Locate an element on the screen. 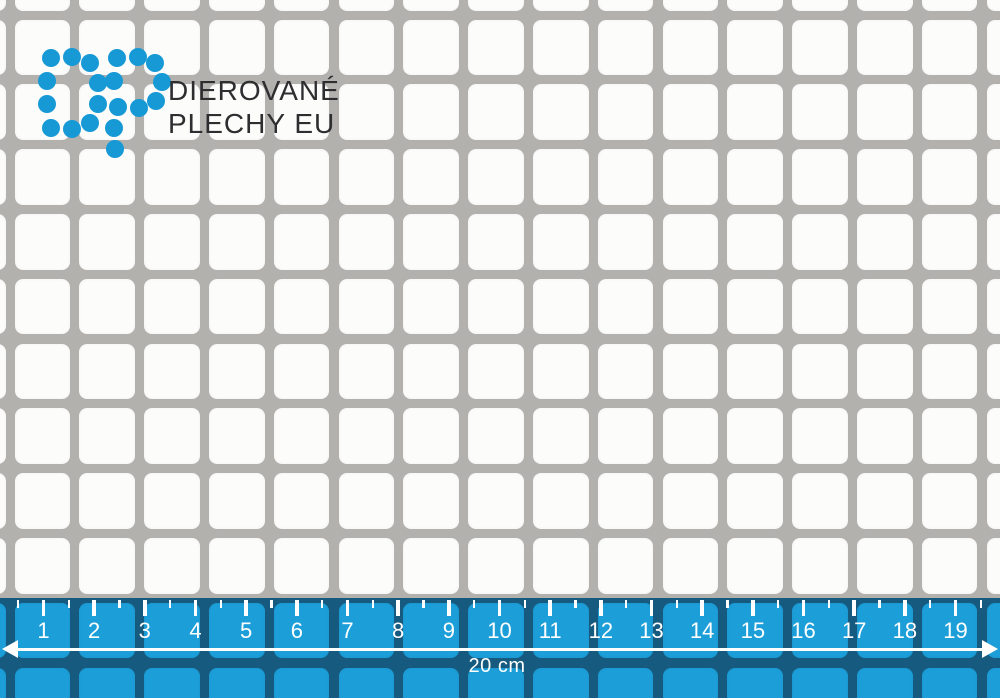 This screenshot has width=1000, height=698. measure-arrow-line is located at coordinates (500, 649).